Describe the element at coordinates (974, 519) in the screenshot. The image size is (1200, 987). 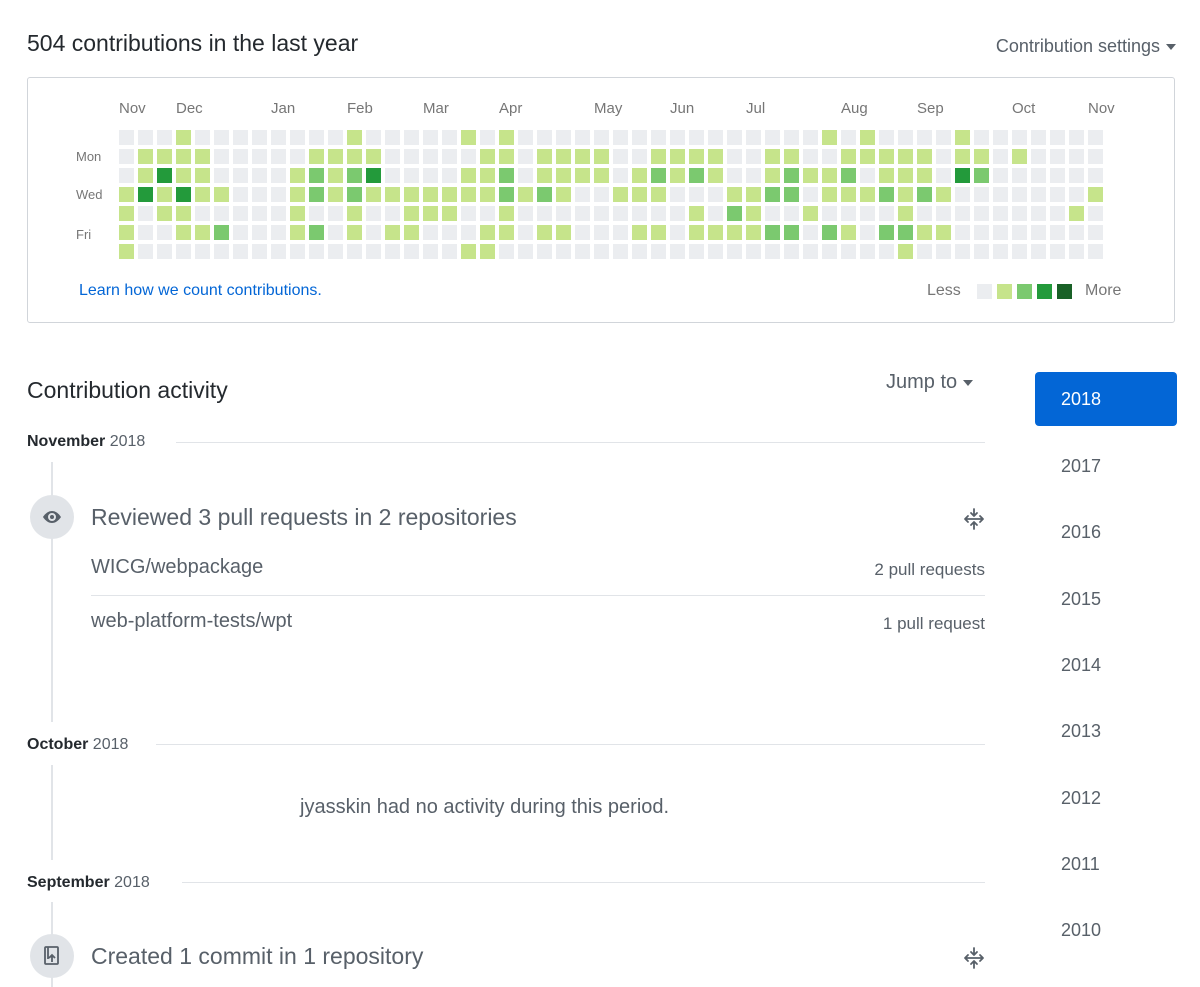
I see `fold-icon` at that location.